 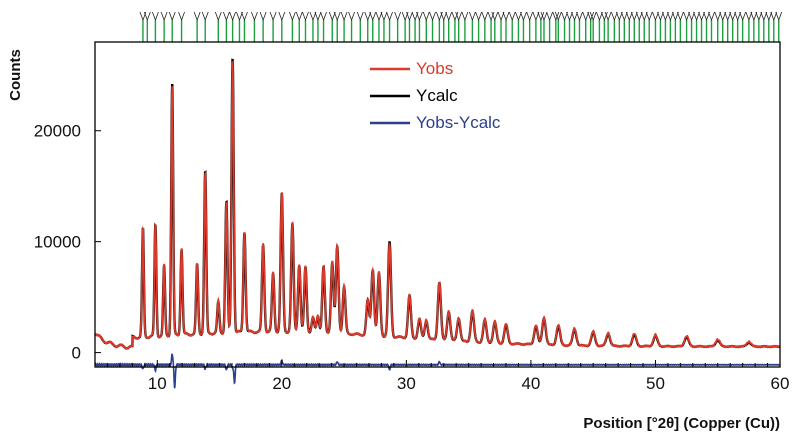 I want to click on x-axis-title: Position [°2θ] (Copper (Cu)), so click(x=681, y=423).